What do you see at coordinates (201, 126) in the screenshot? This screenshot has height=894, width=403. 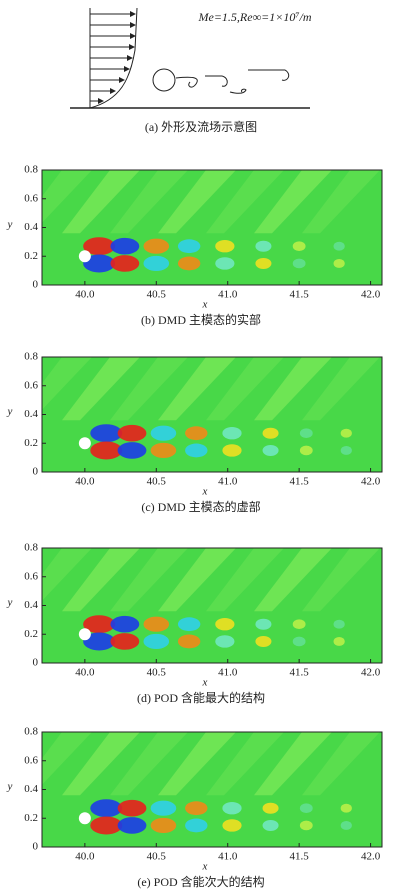 I see `caption: (a) 外形及流场示意图` at bounding box center [201, 126].